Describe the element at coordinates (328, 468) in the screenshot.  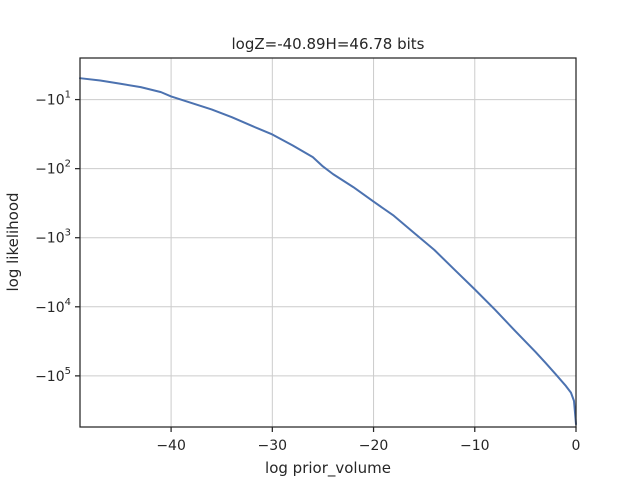
I see `x-axis-label: log prior_volume` at that location.